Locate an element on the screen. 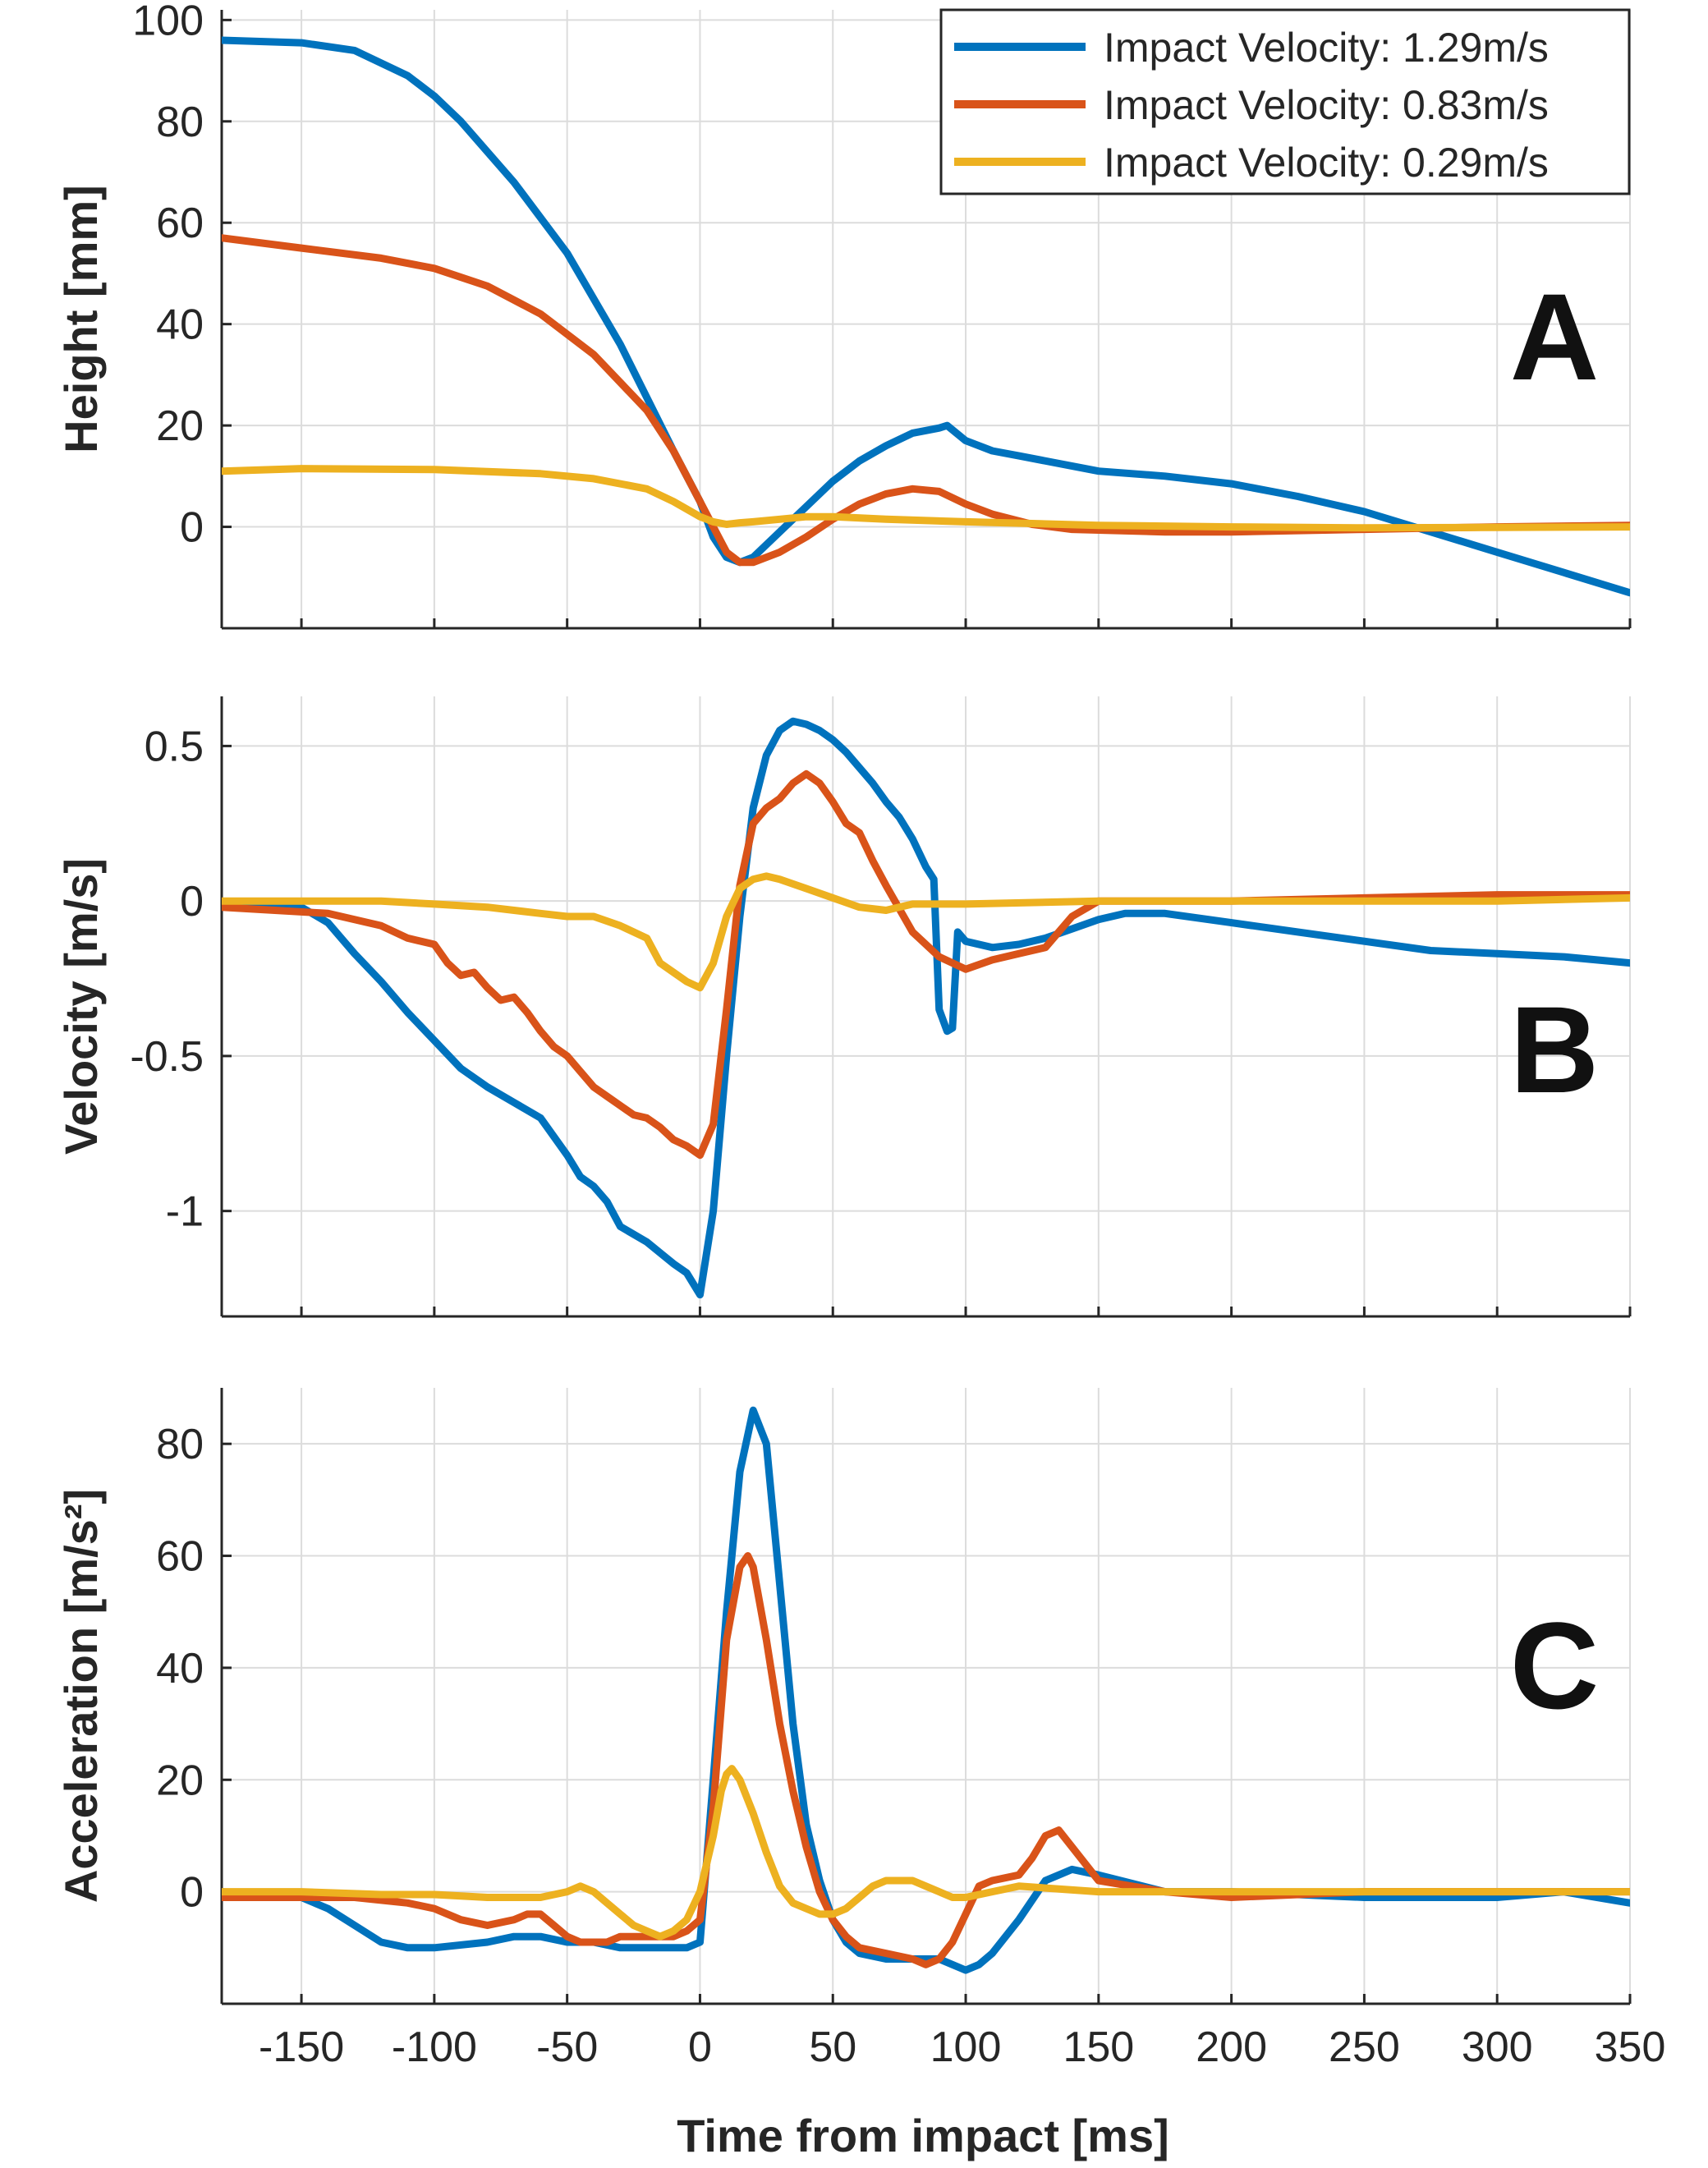  y-tick-label: 100 is located at coordinates (168, 22).